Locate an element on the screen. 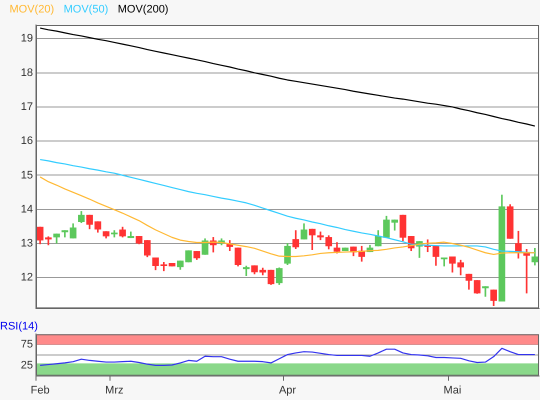 This screenshot has width=540, height=400. y-tick-label: 17 is located at coordinates (26, 106).